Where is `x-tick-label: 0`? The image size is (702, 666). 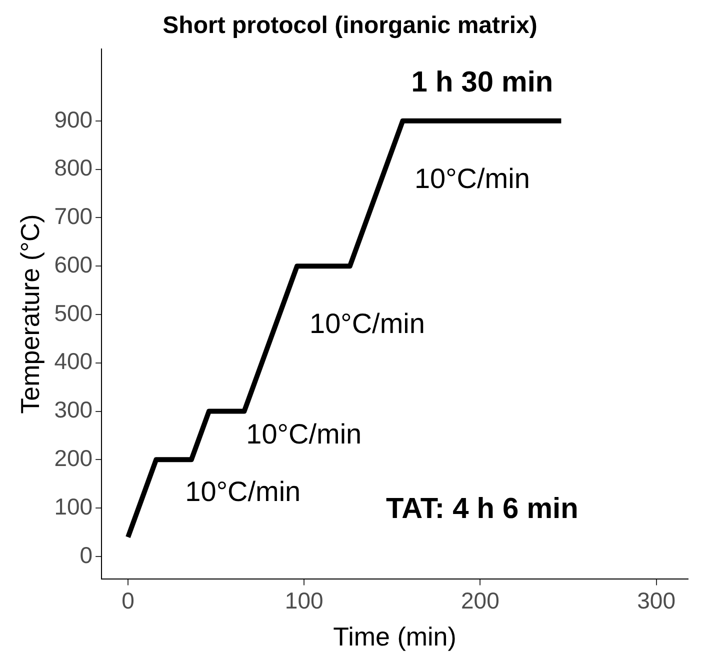 x-tick-label: 0 is located at coordinates (128, 600).